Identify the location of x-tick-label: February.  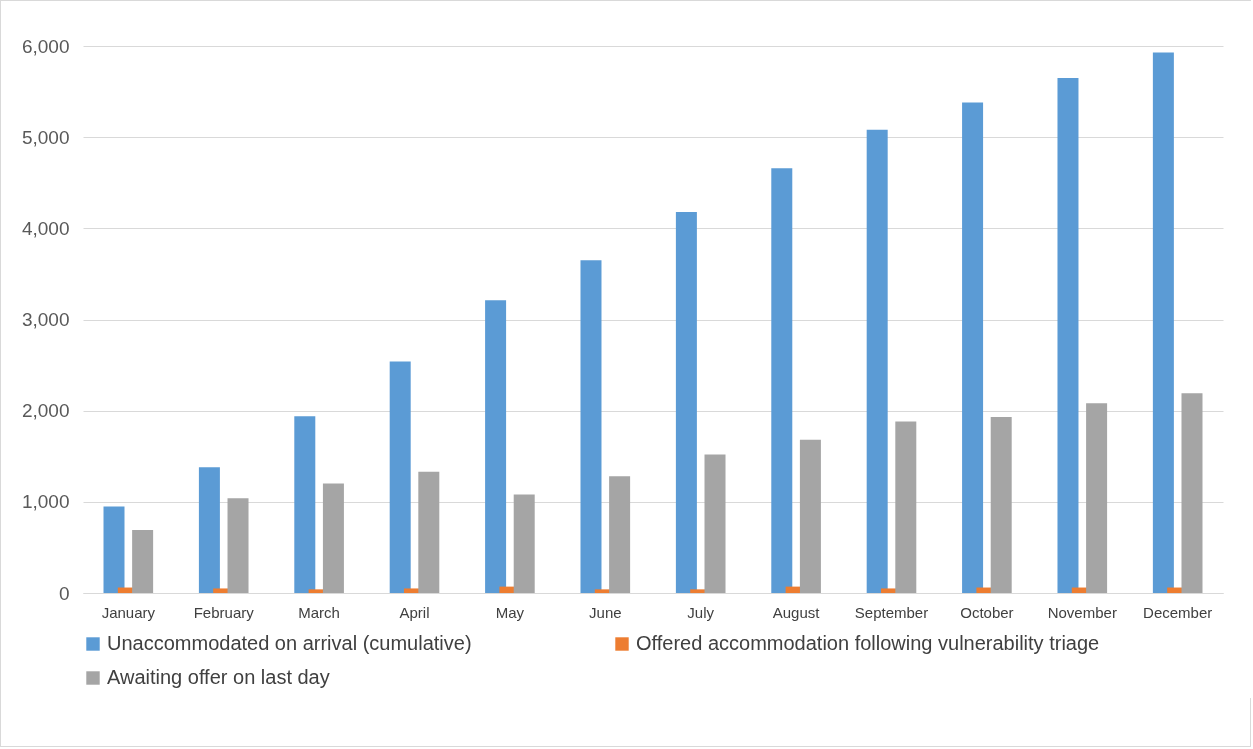
(224, 612).